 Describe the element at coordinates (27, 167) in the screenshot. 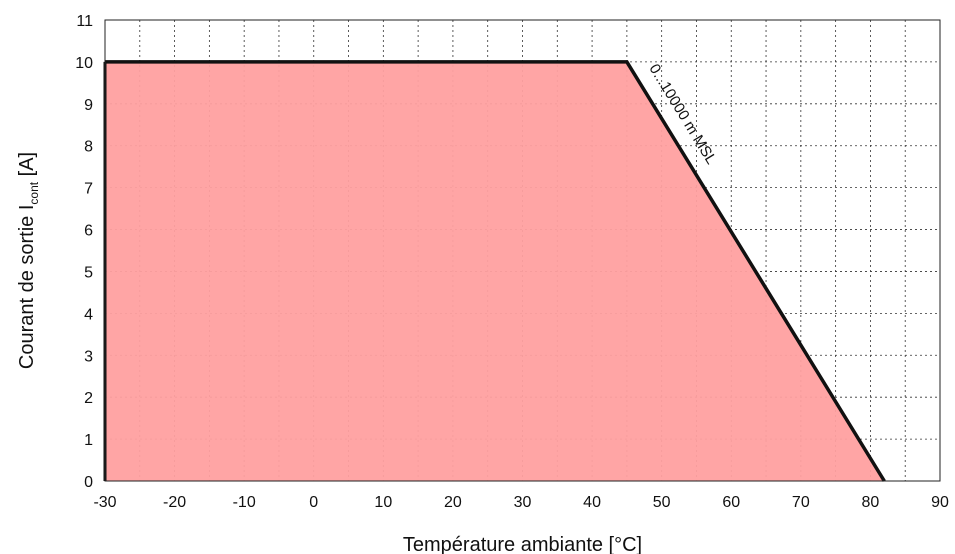

I see `y-axis-title-unit: [A]` at that location.